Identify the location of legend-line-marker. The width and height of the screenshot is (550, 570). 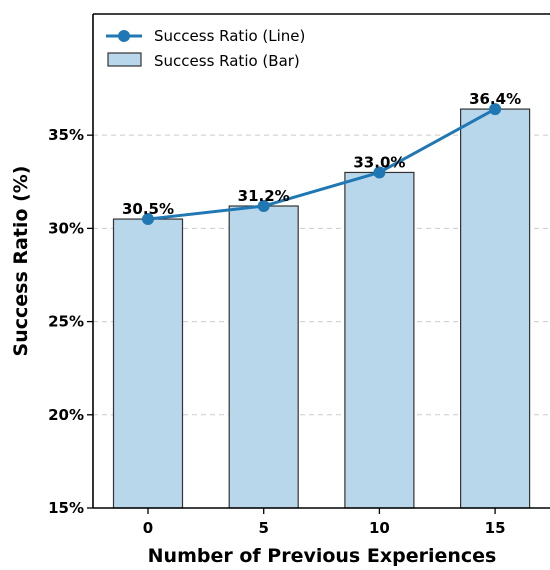
(124, 36).